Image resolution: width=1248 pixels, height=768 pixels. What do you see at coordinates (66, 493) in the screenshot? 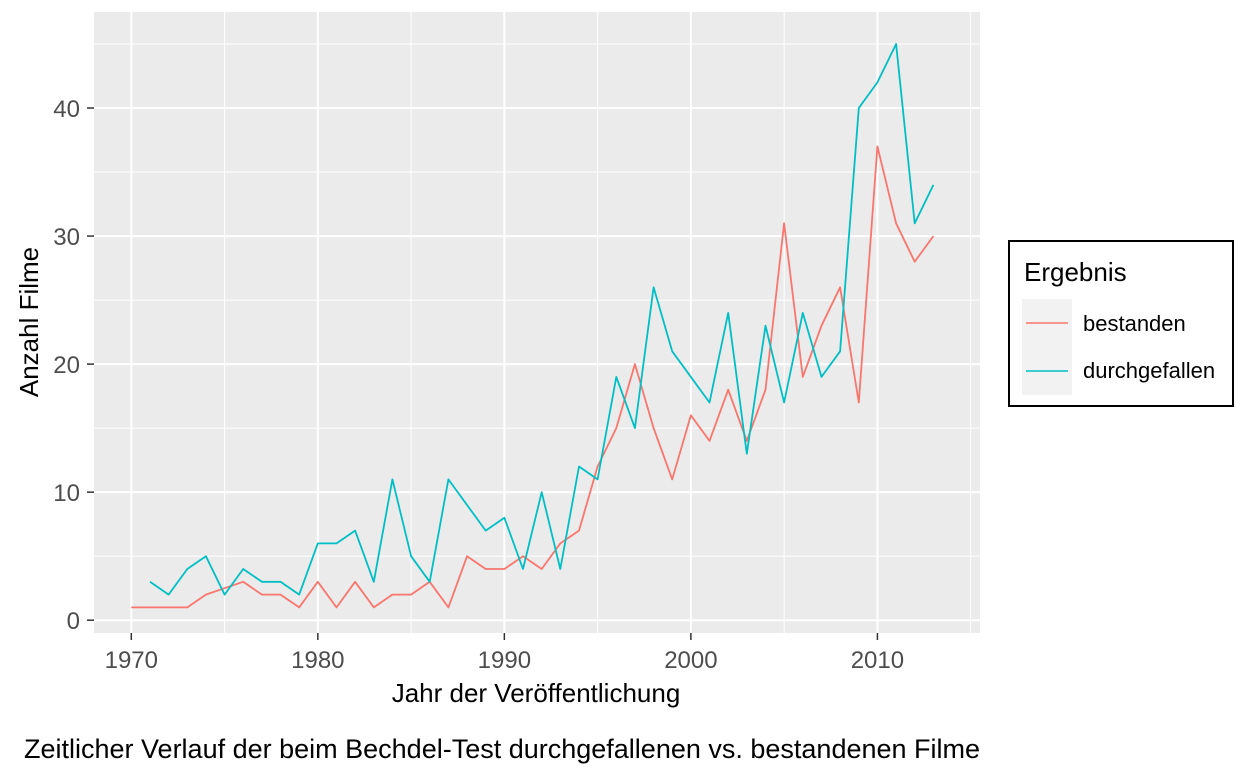
I see `y-tick-label: 10` at bounding box center [66, 493].